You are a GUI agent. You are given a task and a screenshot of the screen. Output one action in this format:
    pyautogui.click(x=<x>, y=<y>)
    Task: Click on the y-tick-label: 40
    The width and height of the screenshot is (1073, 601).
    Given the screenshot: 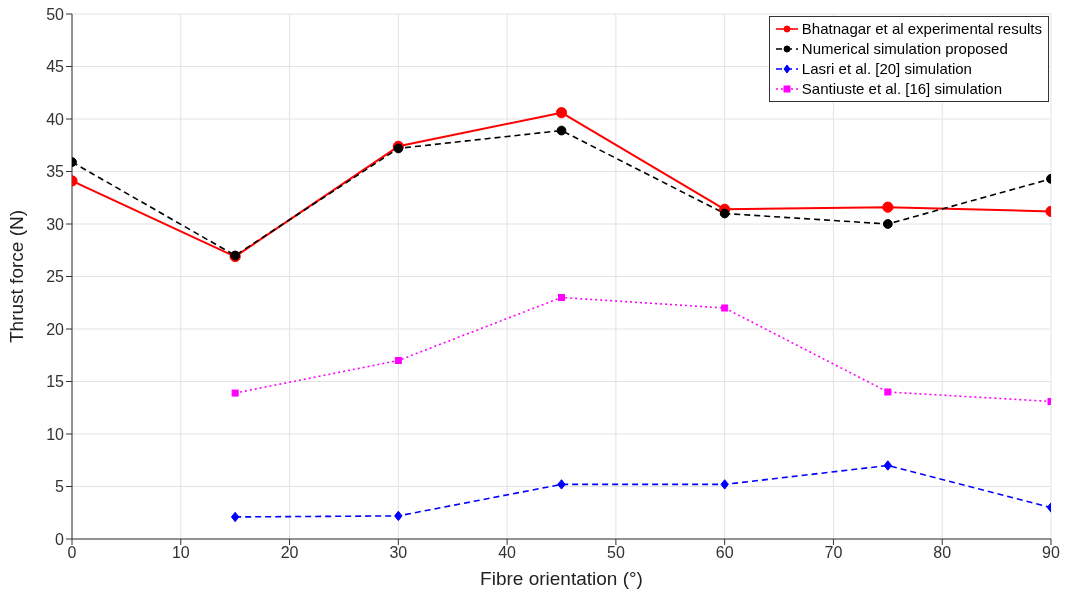 What is the action you would take?
    pyautogui.click(x=55, y=119)
    